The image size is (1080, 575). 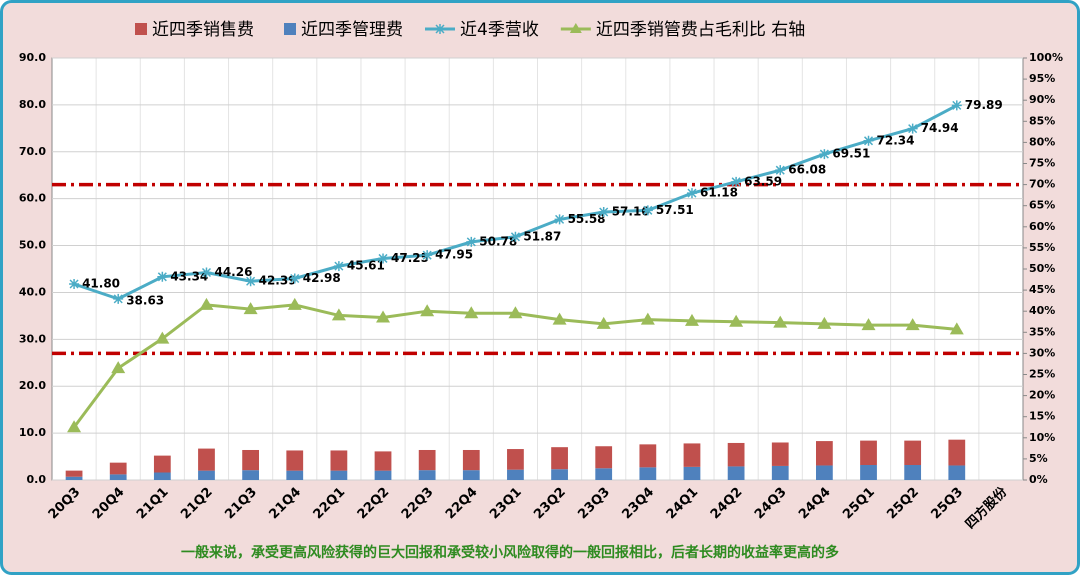 I want to click on y-tick-label: 40.0, so click(x=32, y=291).